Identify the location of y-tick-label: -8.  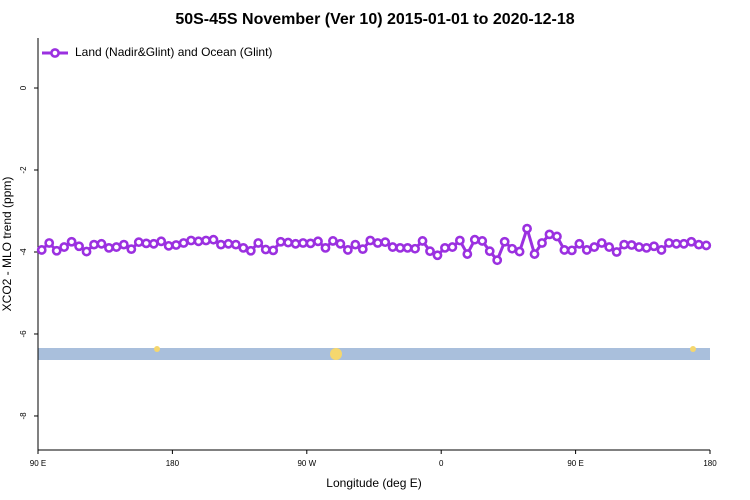
(23, 416).